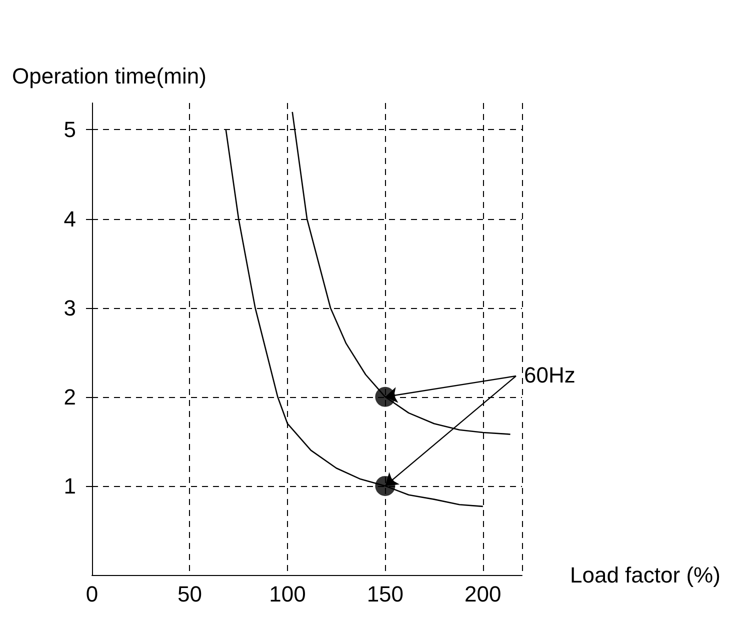 This screenshot has width=747, height=627. What do you see at coordinates (385, 594) in the screenshot?
I see `x-tick-label: 150` at bounding box center [385, 594].